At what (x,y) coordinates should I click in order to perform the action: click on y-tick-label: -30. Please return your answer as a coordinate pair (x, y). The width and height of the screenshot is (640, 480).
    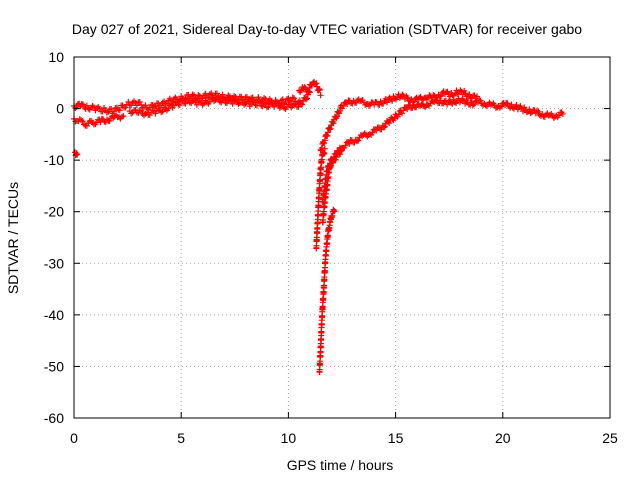
    Looking at the image, I should click on (54, 263).